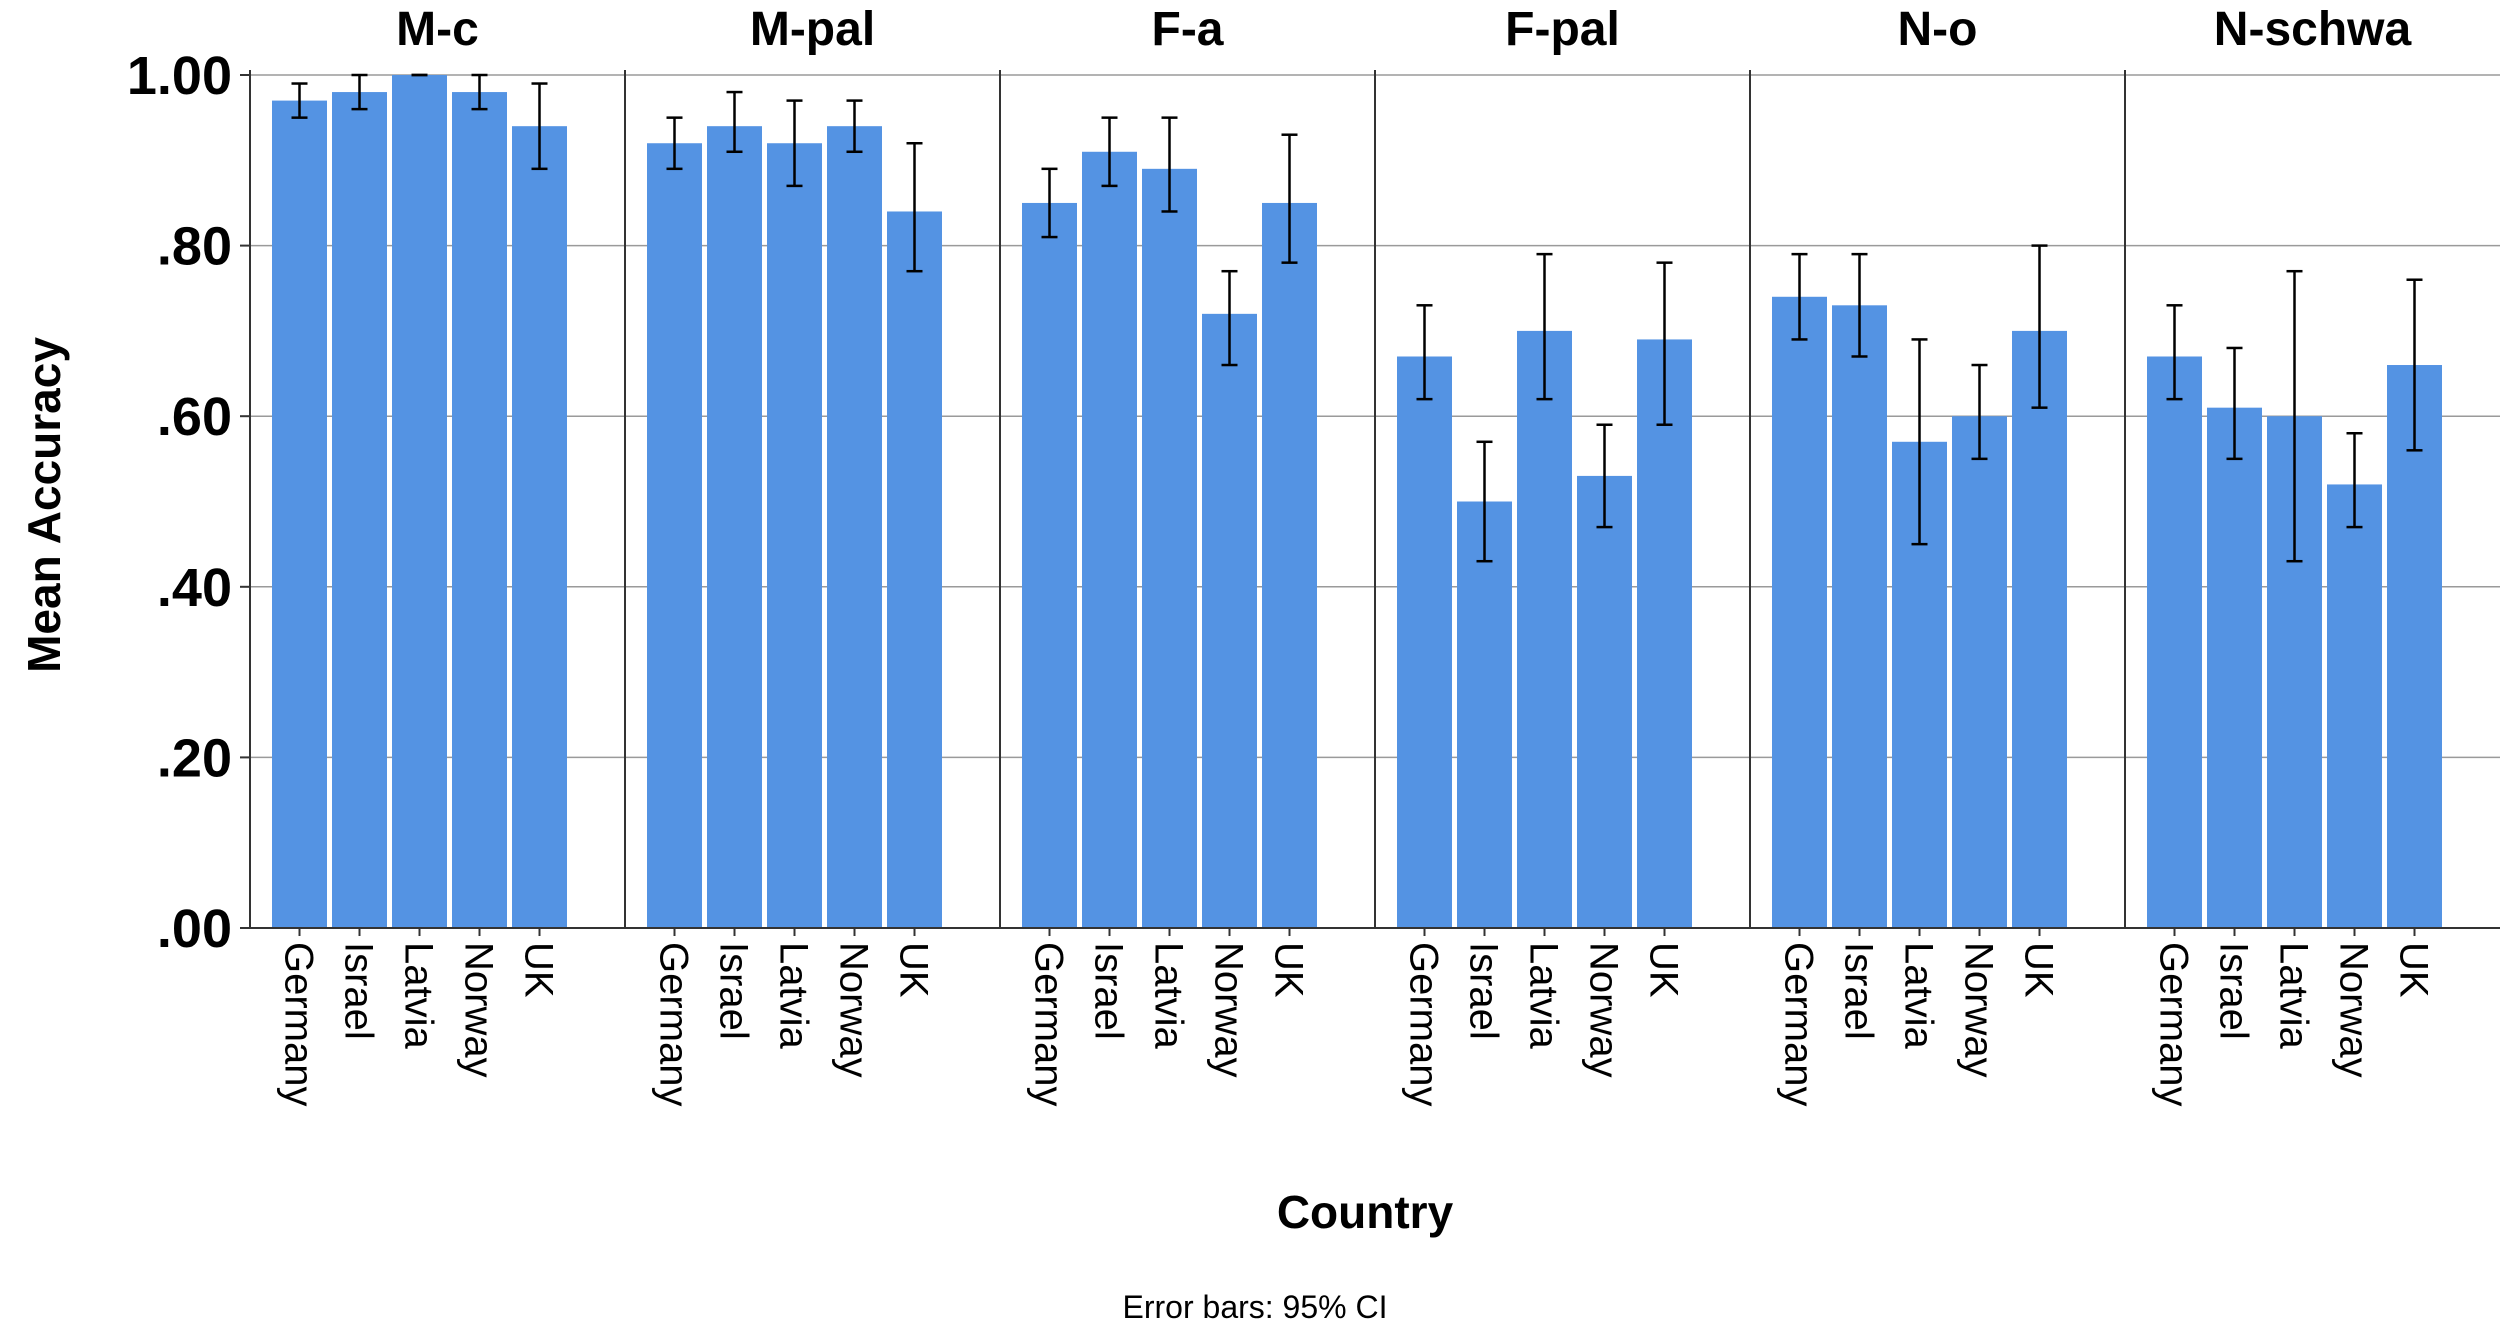 The width and height of the screenshot is (2500, 1332). What do you see at coordinates (479, 510) in the screenshot?
I see `bar-M-c-Norway` at bounding box center [479, 510].